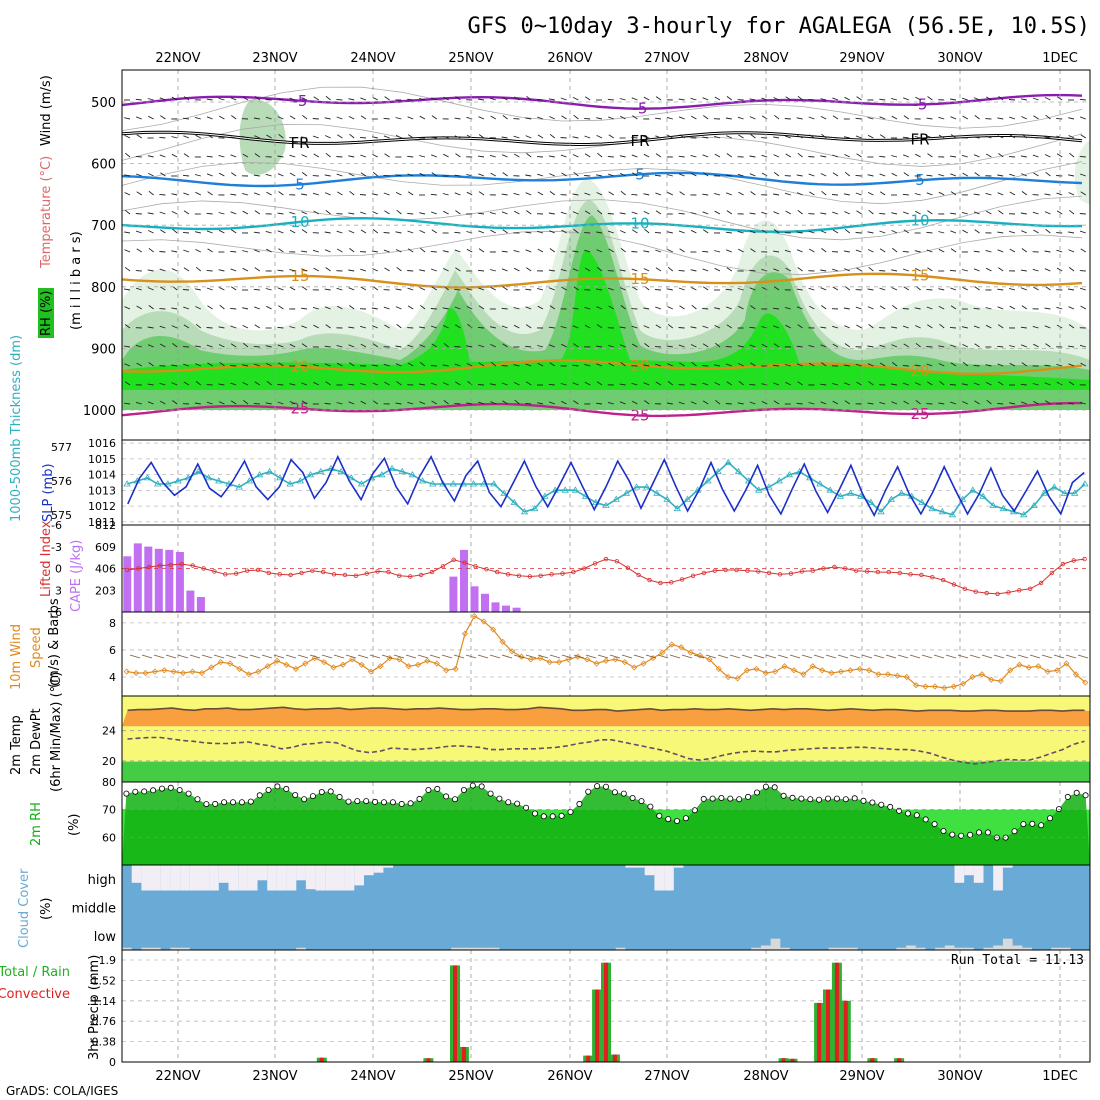  Describe the element at coordinates (102, 443) in the screenshot. I see `slp-tick: 1016` at that location.